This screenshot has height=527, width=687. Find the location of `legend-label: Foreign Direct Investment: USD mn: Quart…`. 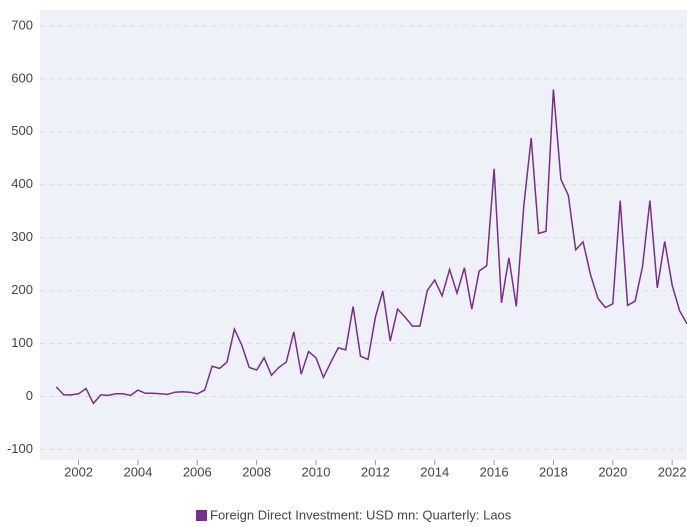

legend-label: Foreign Direct Investment: USD mn: Quart… is located at coordinates (361, 514).